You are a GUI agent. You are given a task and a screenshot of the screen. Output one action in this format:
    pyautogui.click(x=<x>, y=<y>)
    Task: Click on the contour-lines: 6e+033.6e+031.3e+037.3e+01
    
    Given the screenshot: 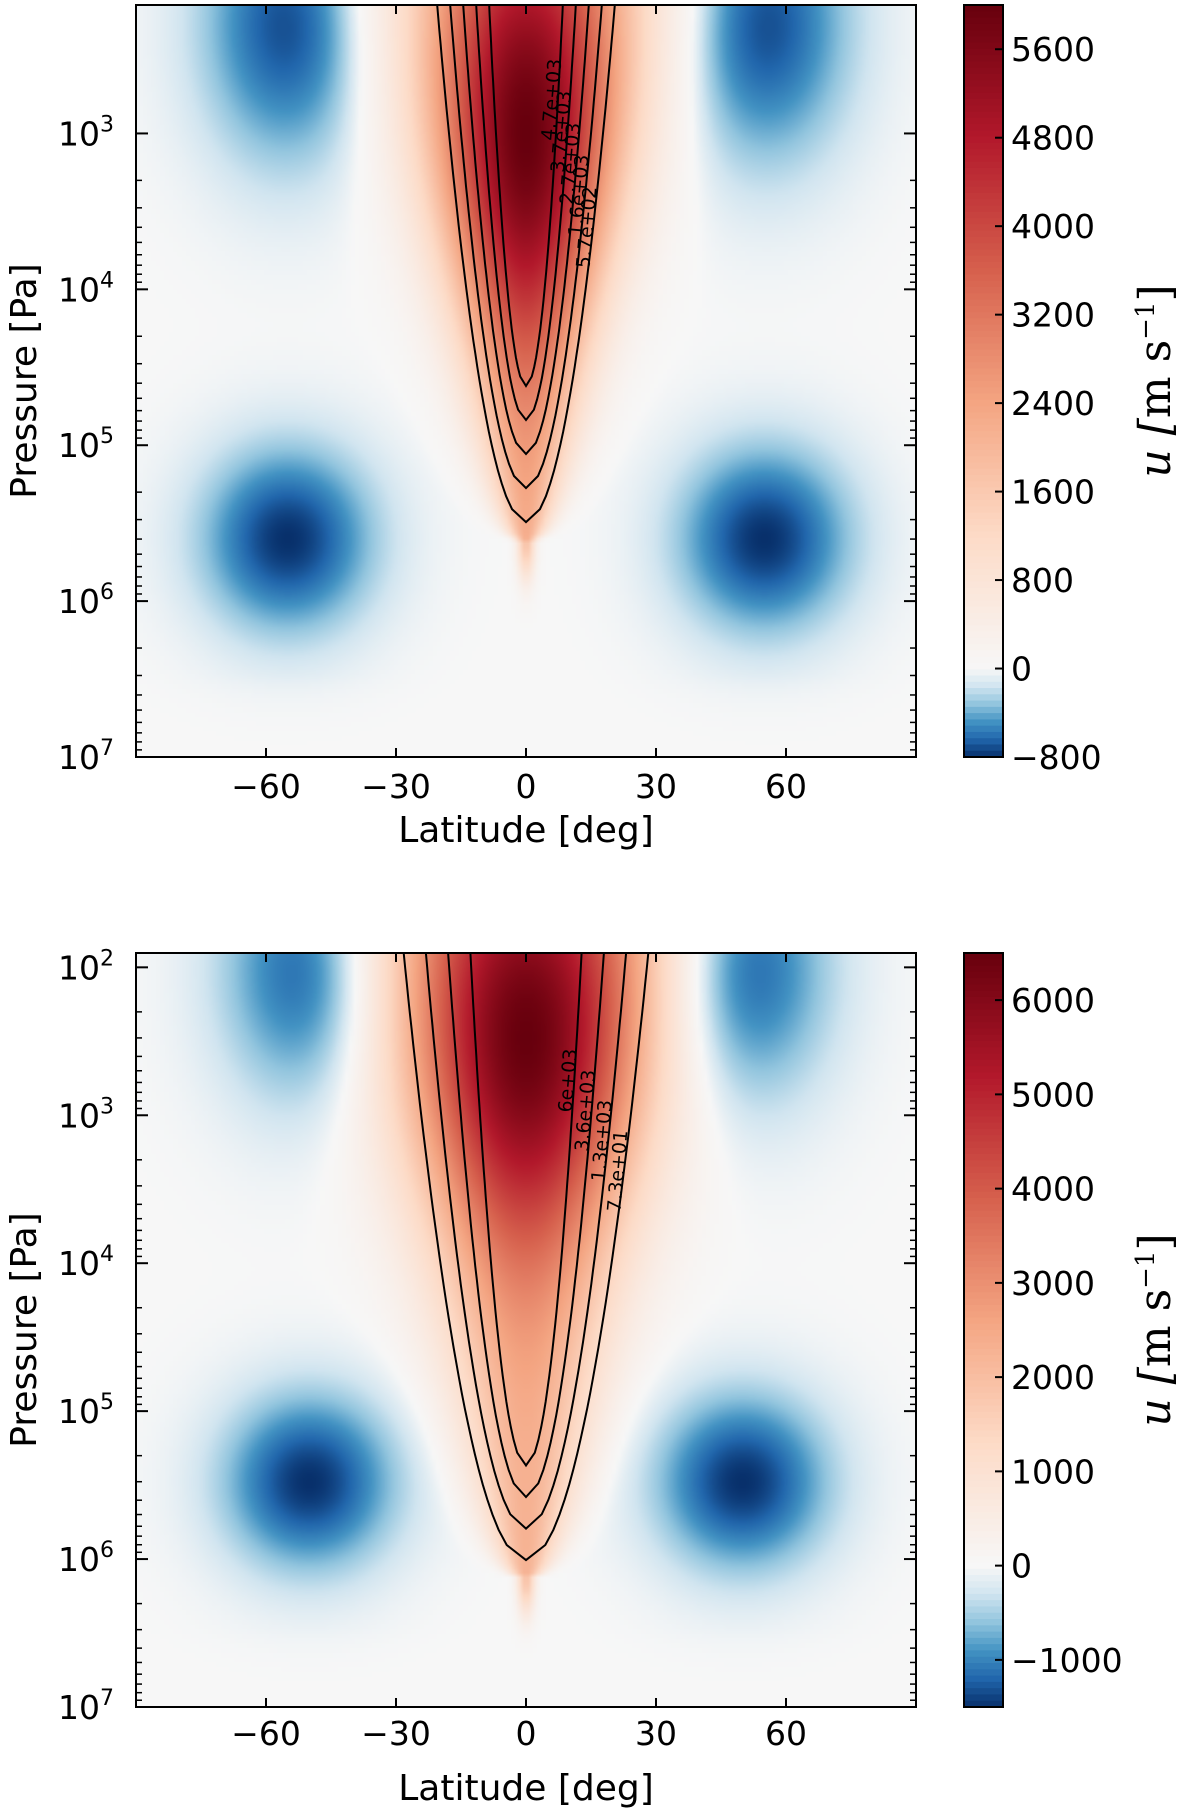 What is the action you would take?
    pyautogui.click(x=526, y=1257)
    